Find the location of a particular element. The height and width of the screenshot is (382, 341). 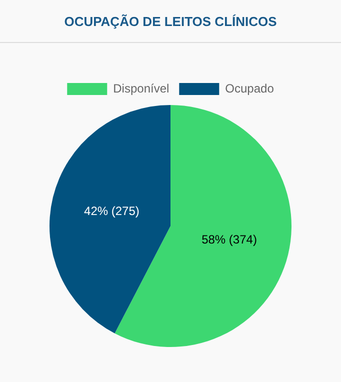

legend-label: Disponível is located at coordinates (141, 88).